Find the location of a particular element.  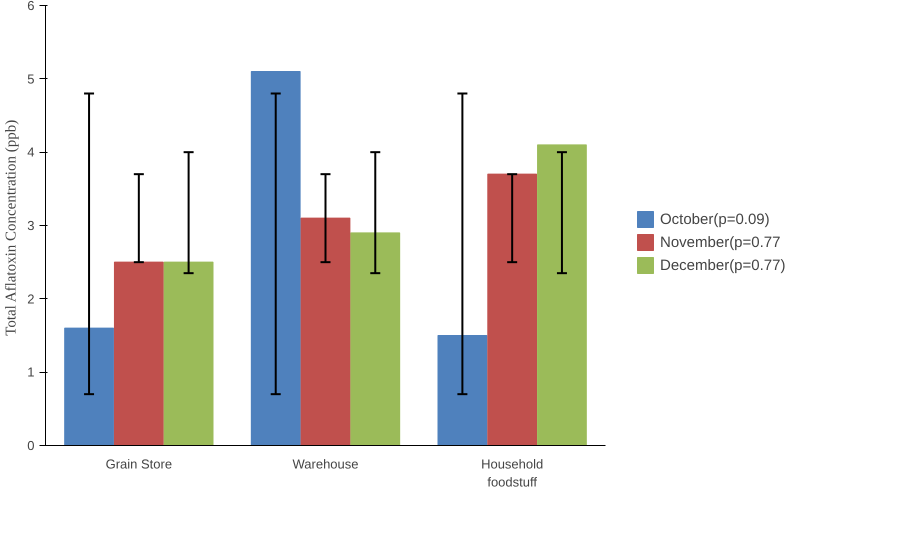

legend-label: December(p=0.77) is located at coordinates (723, 265).